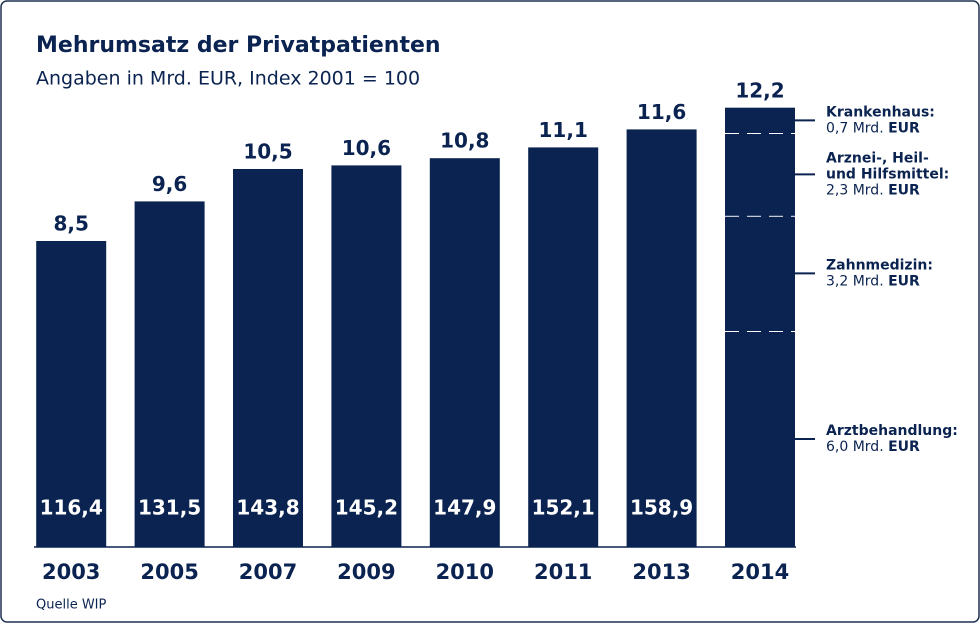 The width and height of the screenshot is (980, 623). I want to click on value-label: 10,8, so click(464, 141).